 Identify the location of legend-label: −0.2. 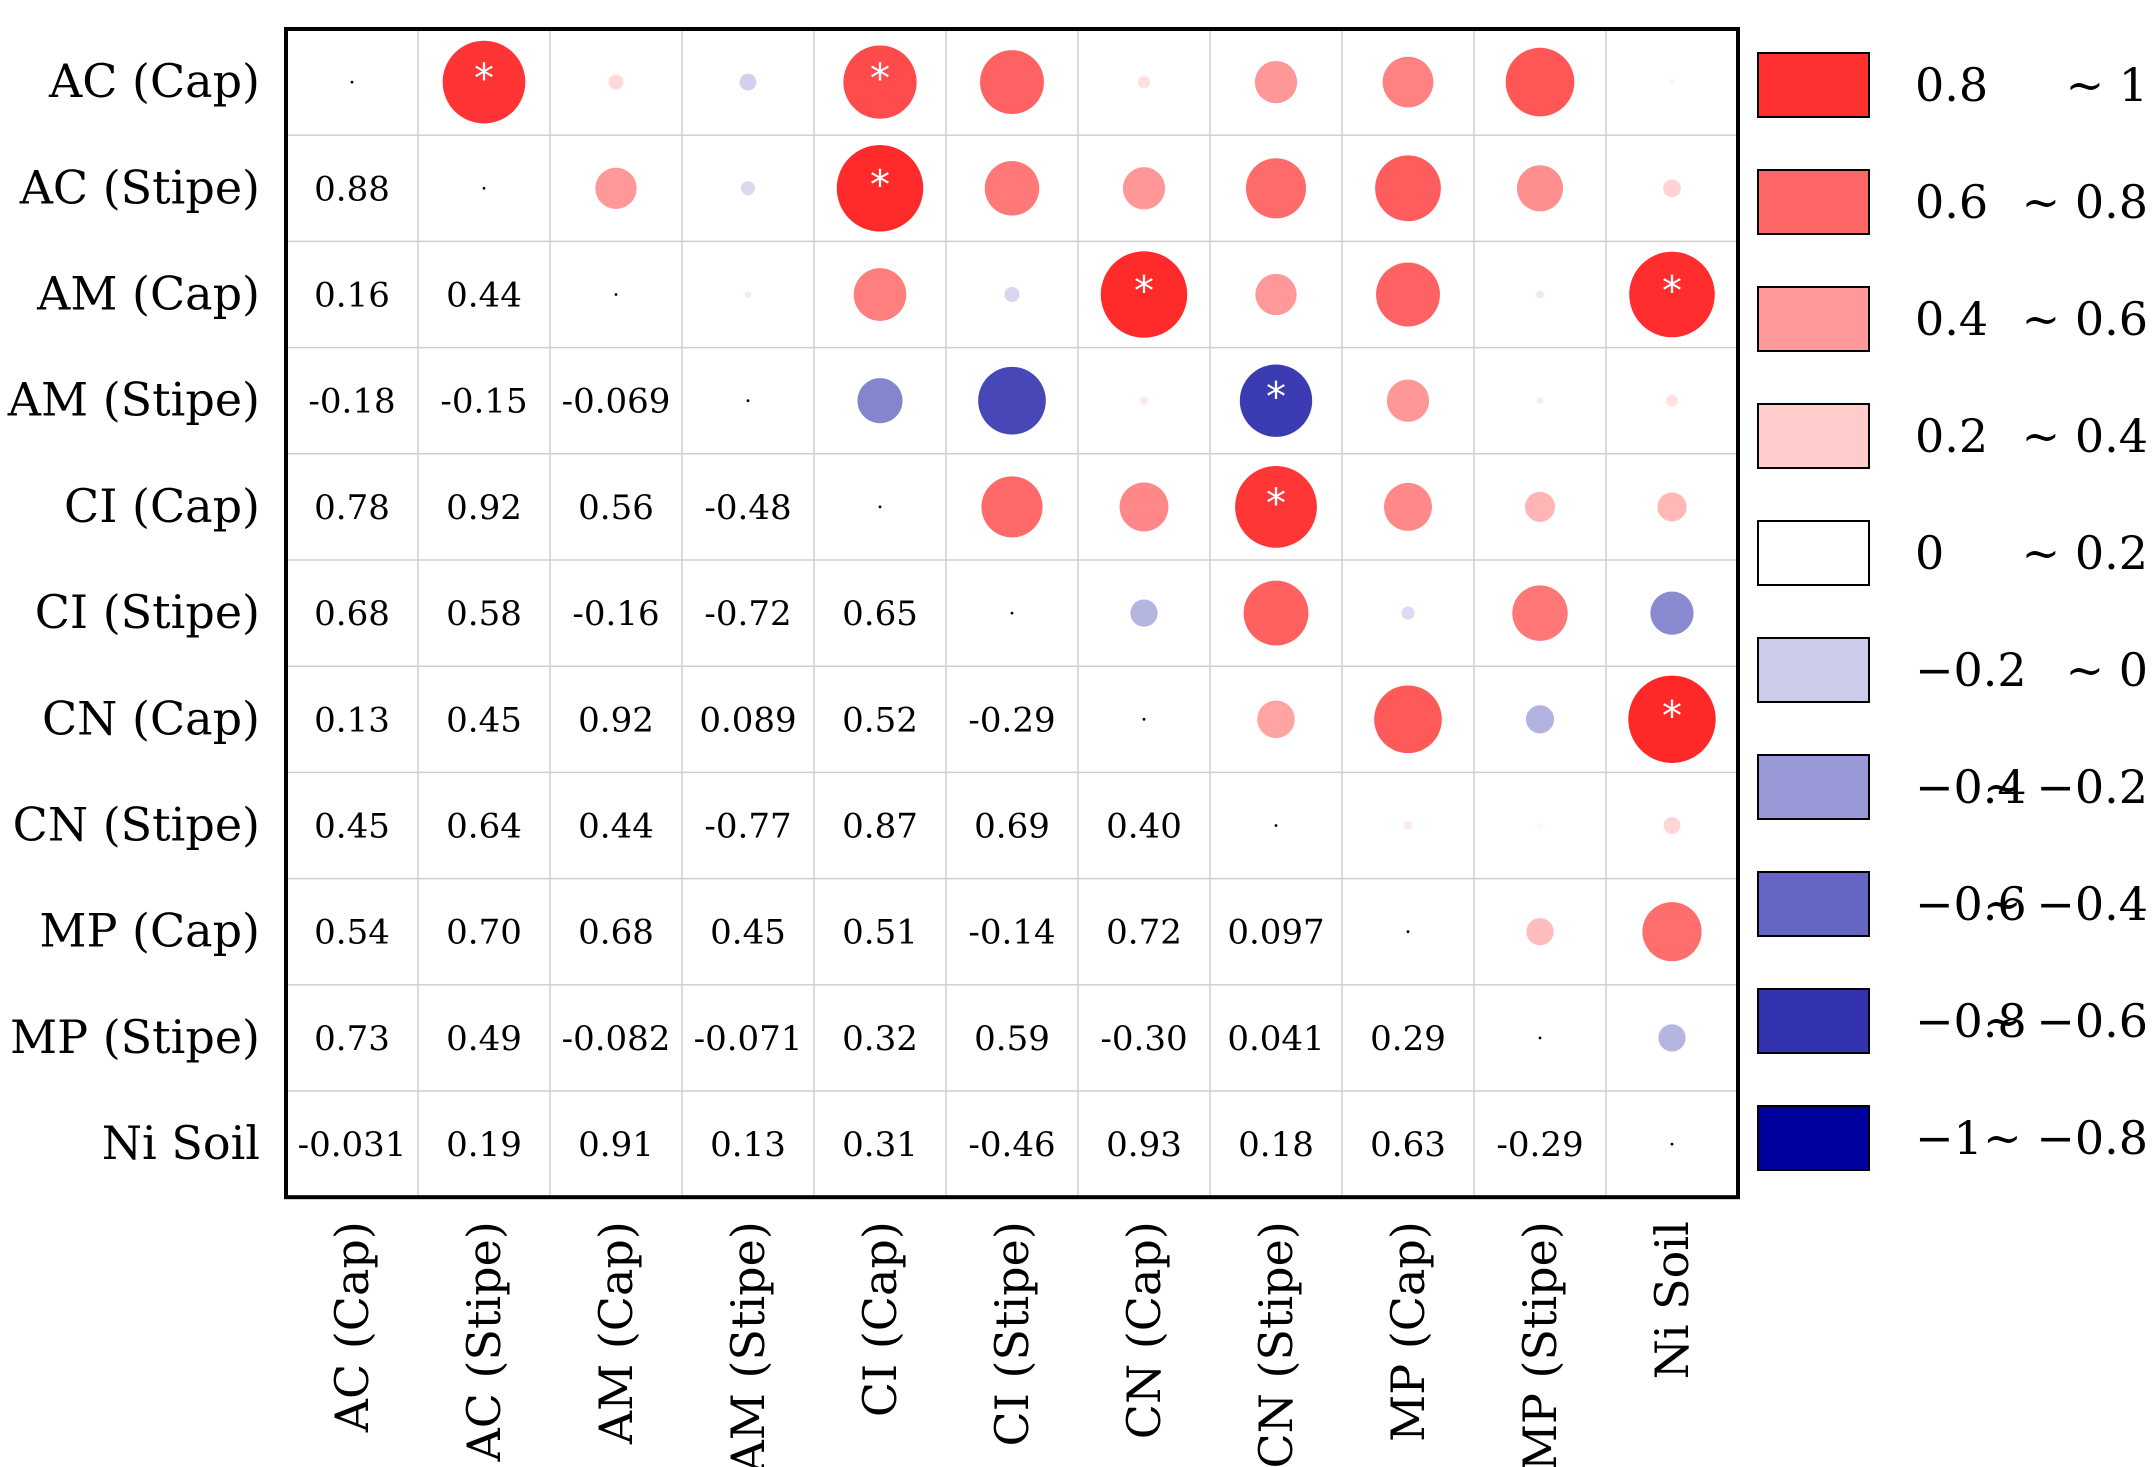
(1971, 670).